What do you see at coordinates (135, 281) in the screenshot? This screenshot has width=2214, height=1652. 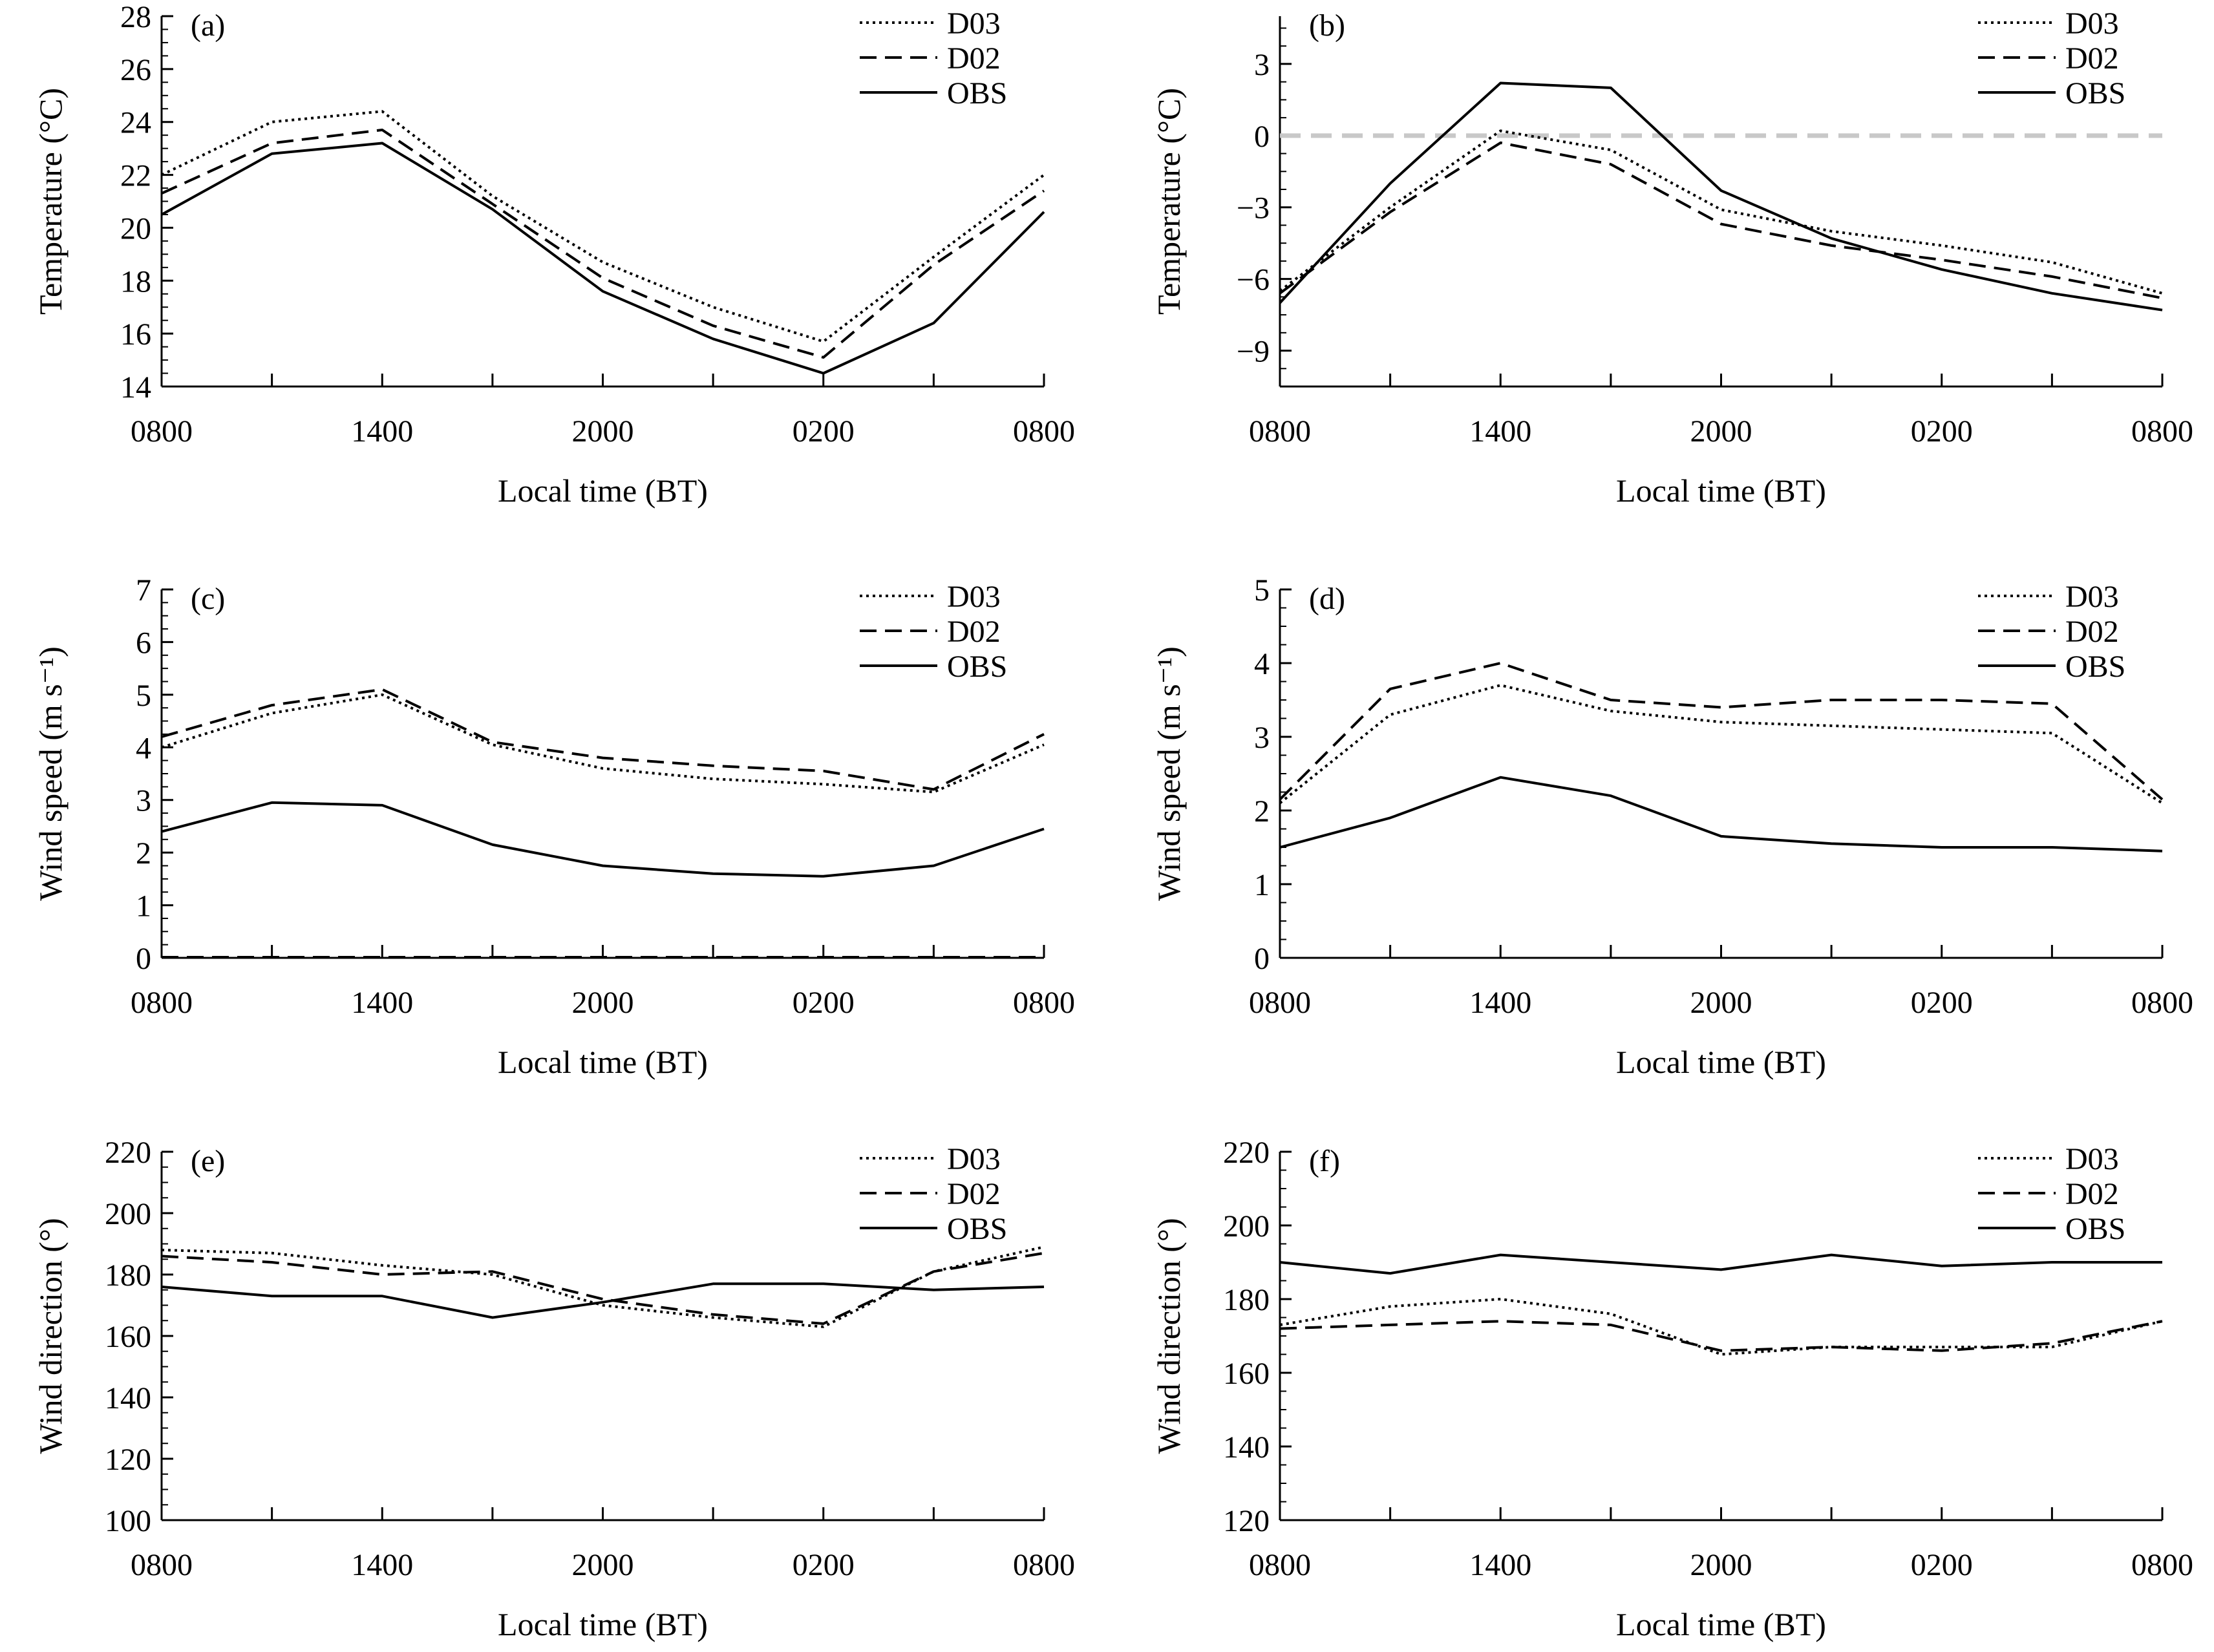 I see `y-tick-label: 18` at bounding box center [135, 281].